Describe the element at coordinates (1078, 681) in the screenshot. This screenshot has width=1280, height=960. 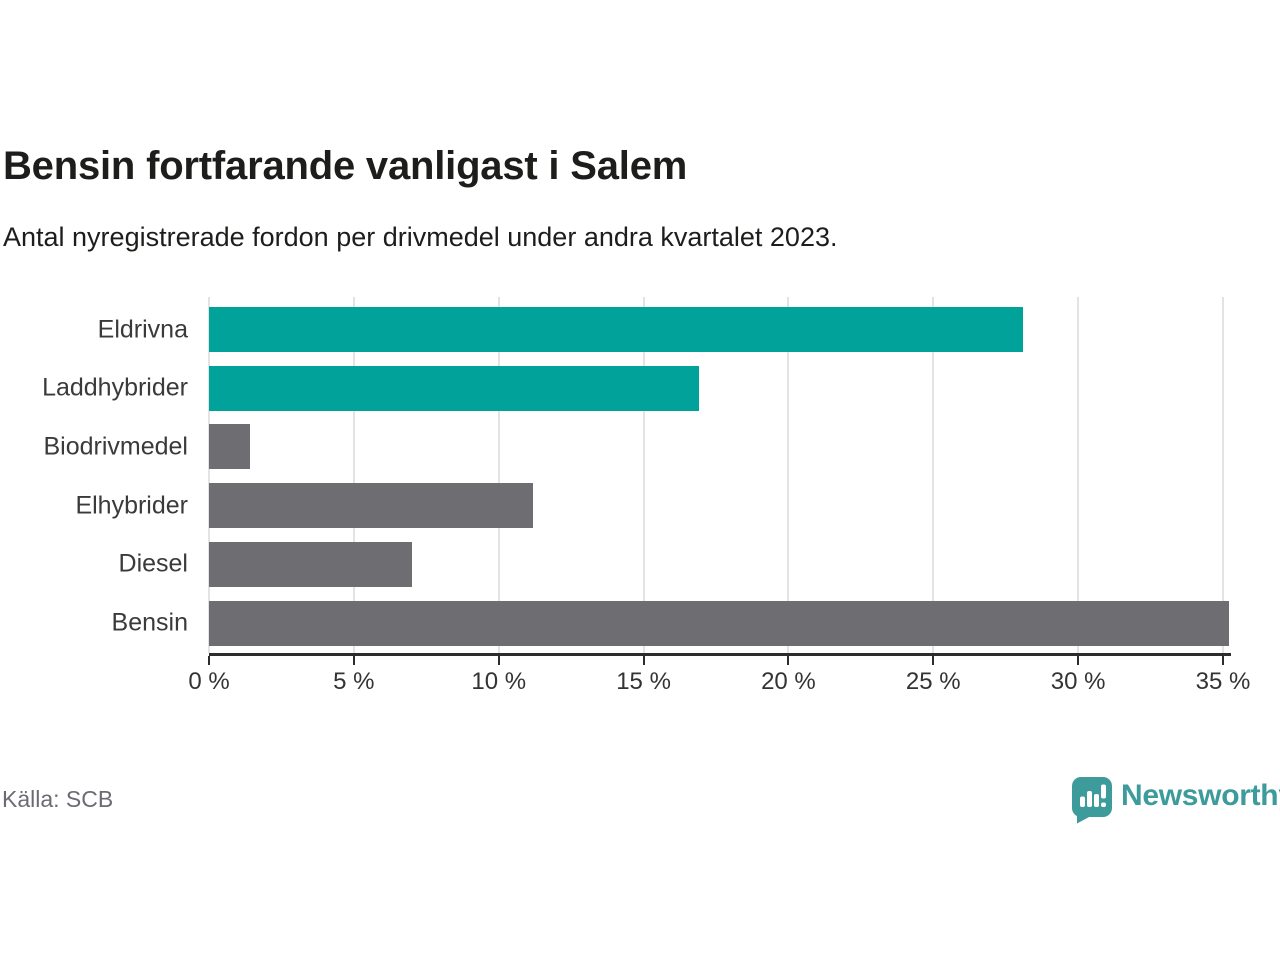
I see `x-tick-label: 30 %` at that location.